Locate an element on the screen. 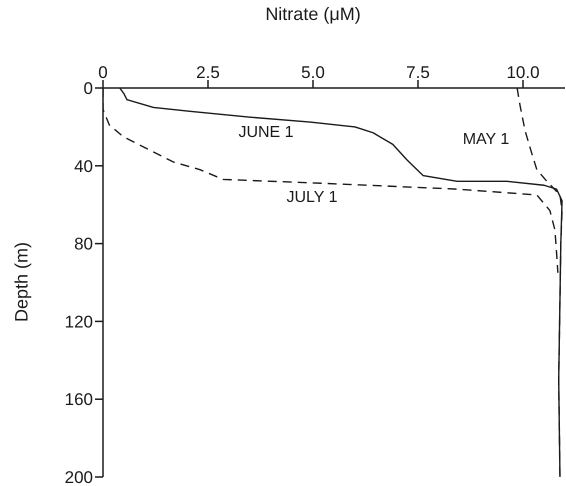 This screenshot has height=486, width=566. x-tick-label: 2.5 is located at coordinates (208, 72).